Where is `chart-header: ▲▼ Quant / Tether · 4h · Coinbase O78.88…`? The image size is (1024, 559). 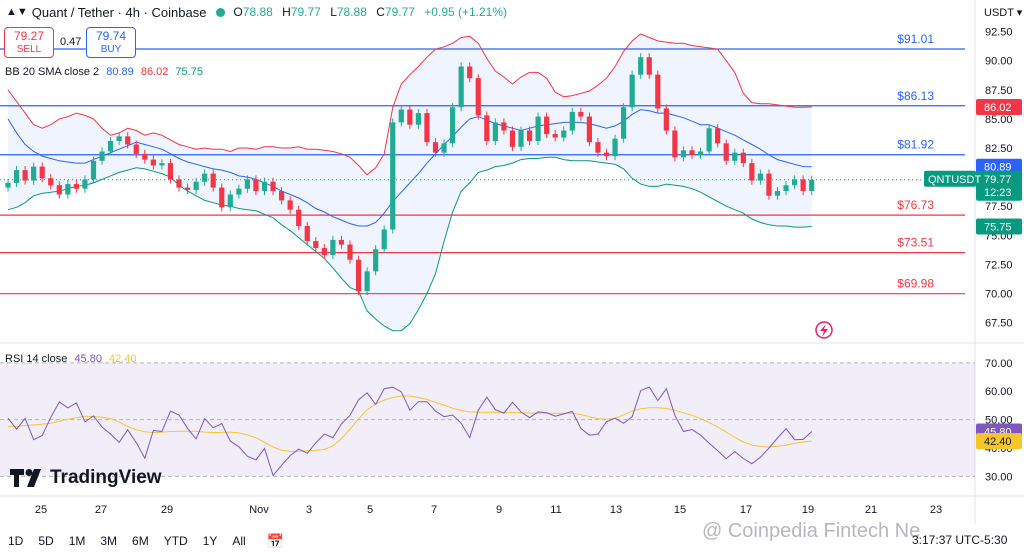 chart-header: ▲▼ Quant / Tether · 4h · Coinbase O78.88… is located at coordinates (256, 12).